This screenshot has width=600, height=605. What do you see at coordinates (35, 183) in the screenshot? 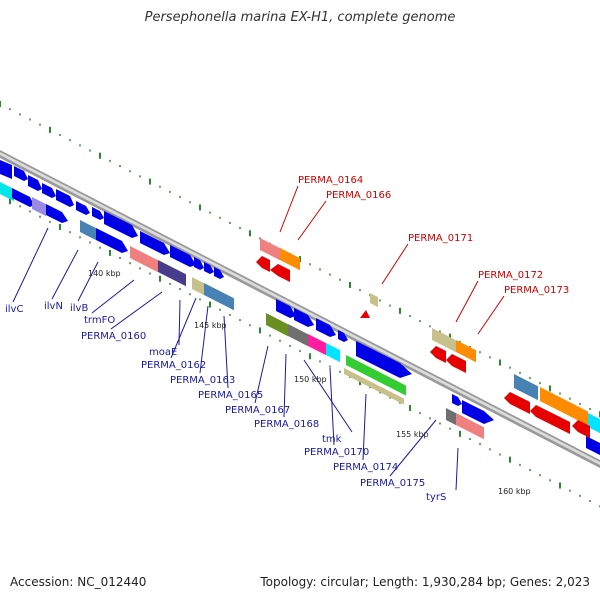
I see `feature-ilvB` at bounding box center [35, 183].